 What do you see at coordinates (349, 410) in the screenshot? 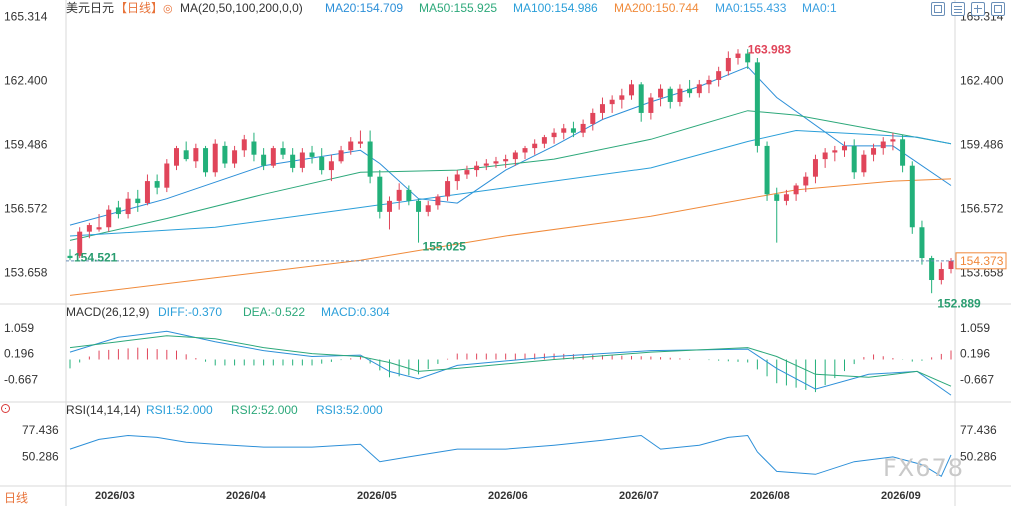
I see `rsi-legend-item: RSI3:52.000` at bounding box center [349, 410].